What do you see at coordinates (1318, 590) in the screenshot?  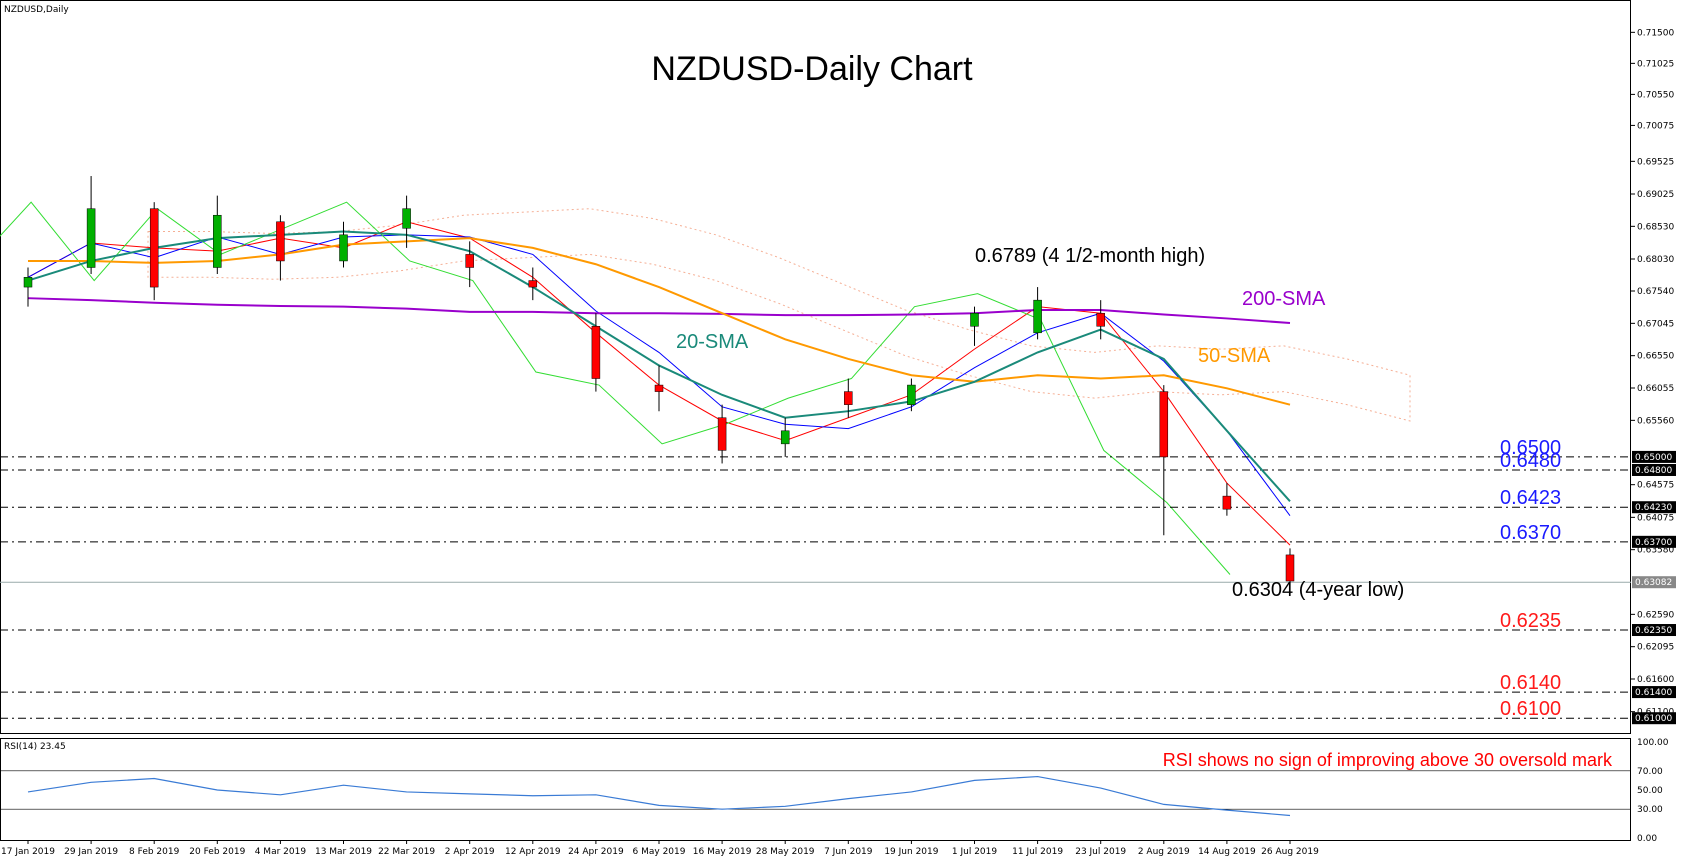 I see `low-annotation: 0.6304 (4-year low)` at bounding box center [1318, 590].